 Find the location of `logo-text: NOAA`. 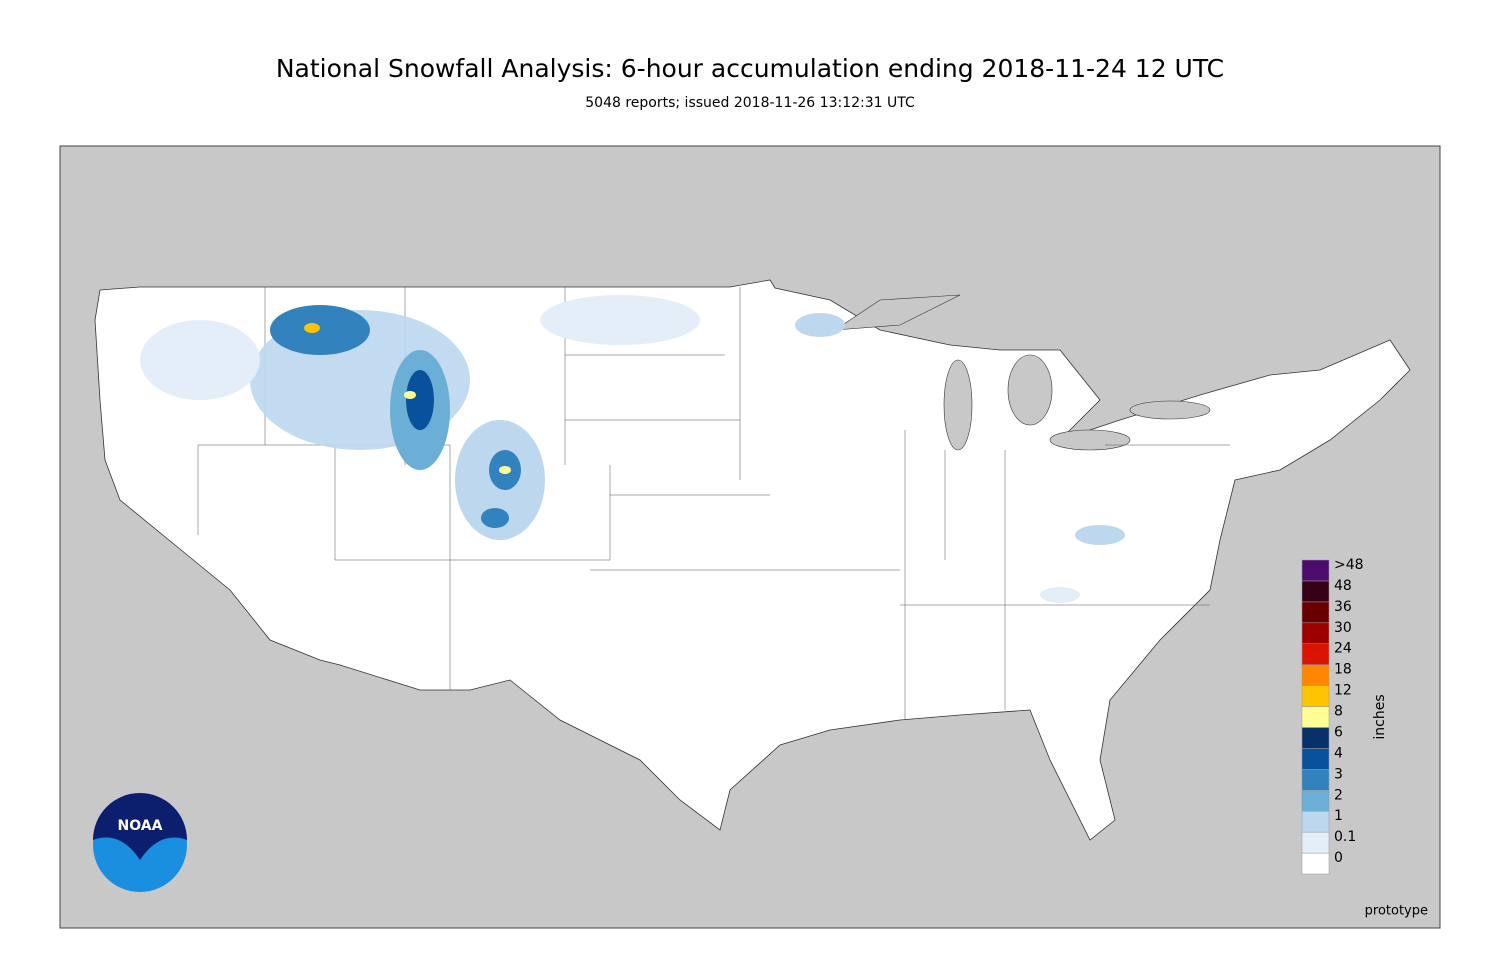

logo-text: NOAA is located at coordinates (140, 826).